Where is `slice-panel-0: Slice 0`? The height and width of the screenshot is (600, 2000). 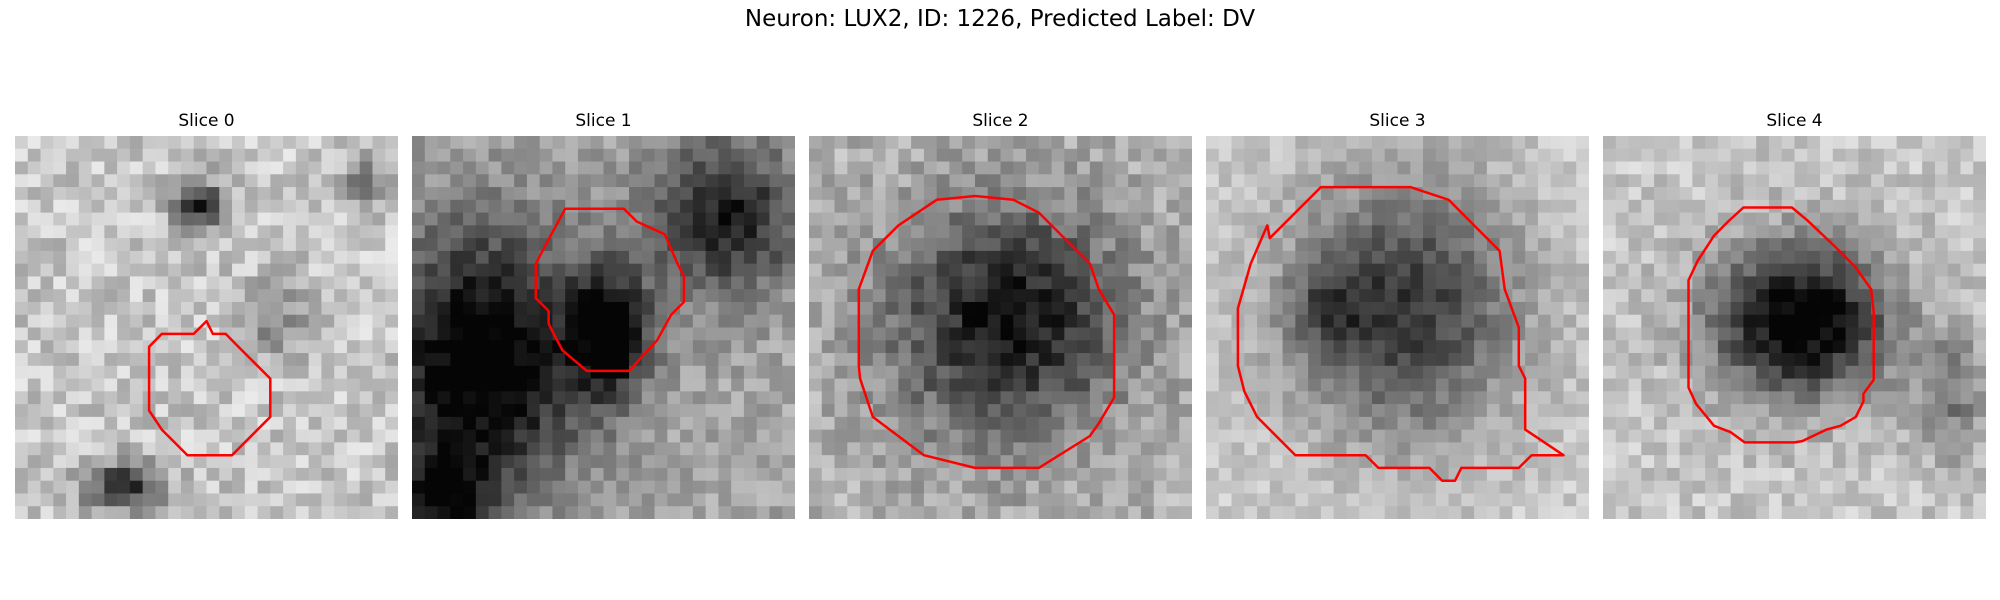 slice-panel-0: Slice 0 is located at coordinates (206, 314).